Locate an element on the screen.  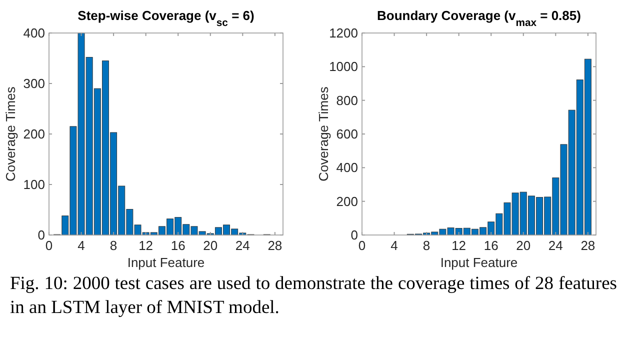
y-tick-label: 800 is located at coordinates (347, 100).